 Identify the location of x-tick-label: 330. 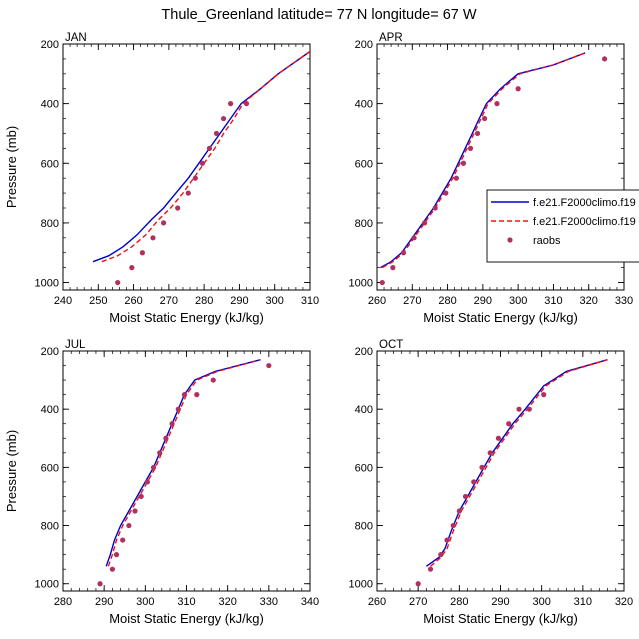
(269, 602).